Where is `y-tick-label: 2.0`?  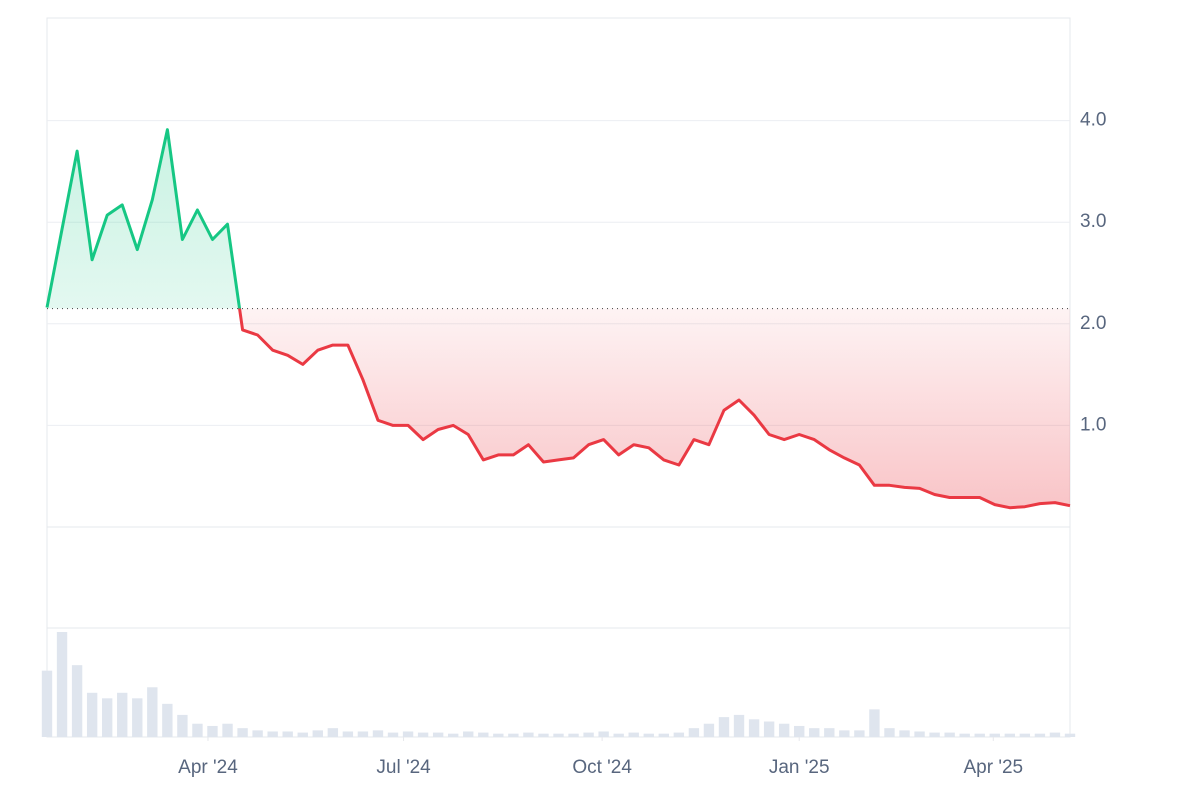 y-tick-label: 2.0 is located at coordinates (1093, 323).